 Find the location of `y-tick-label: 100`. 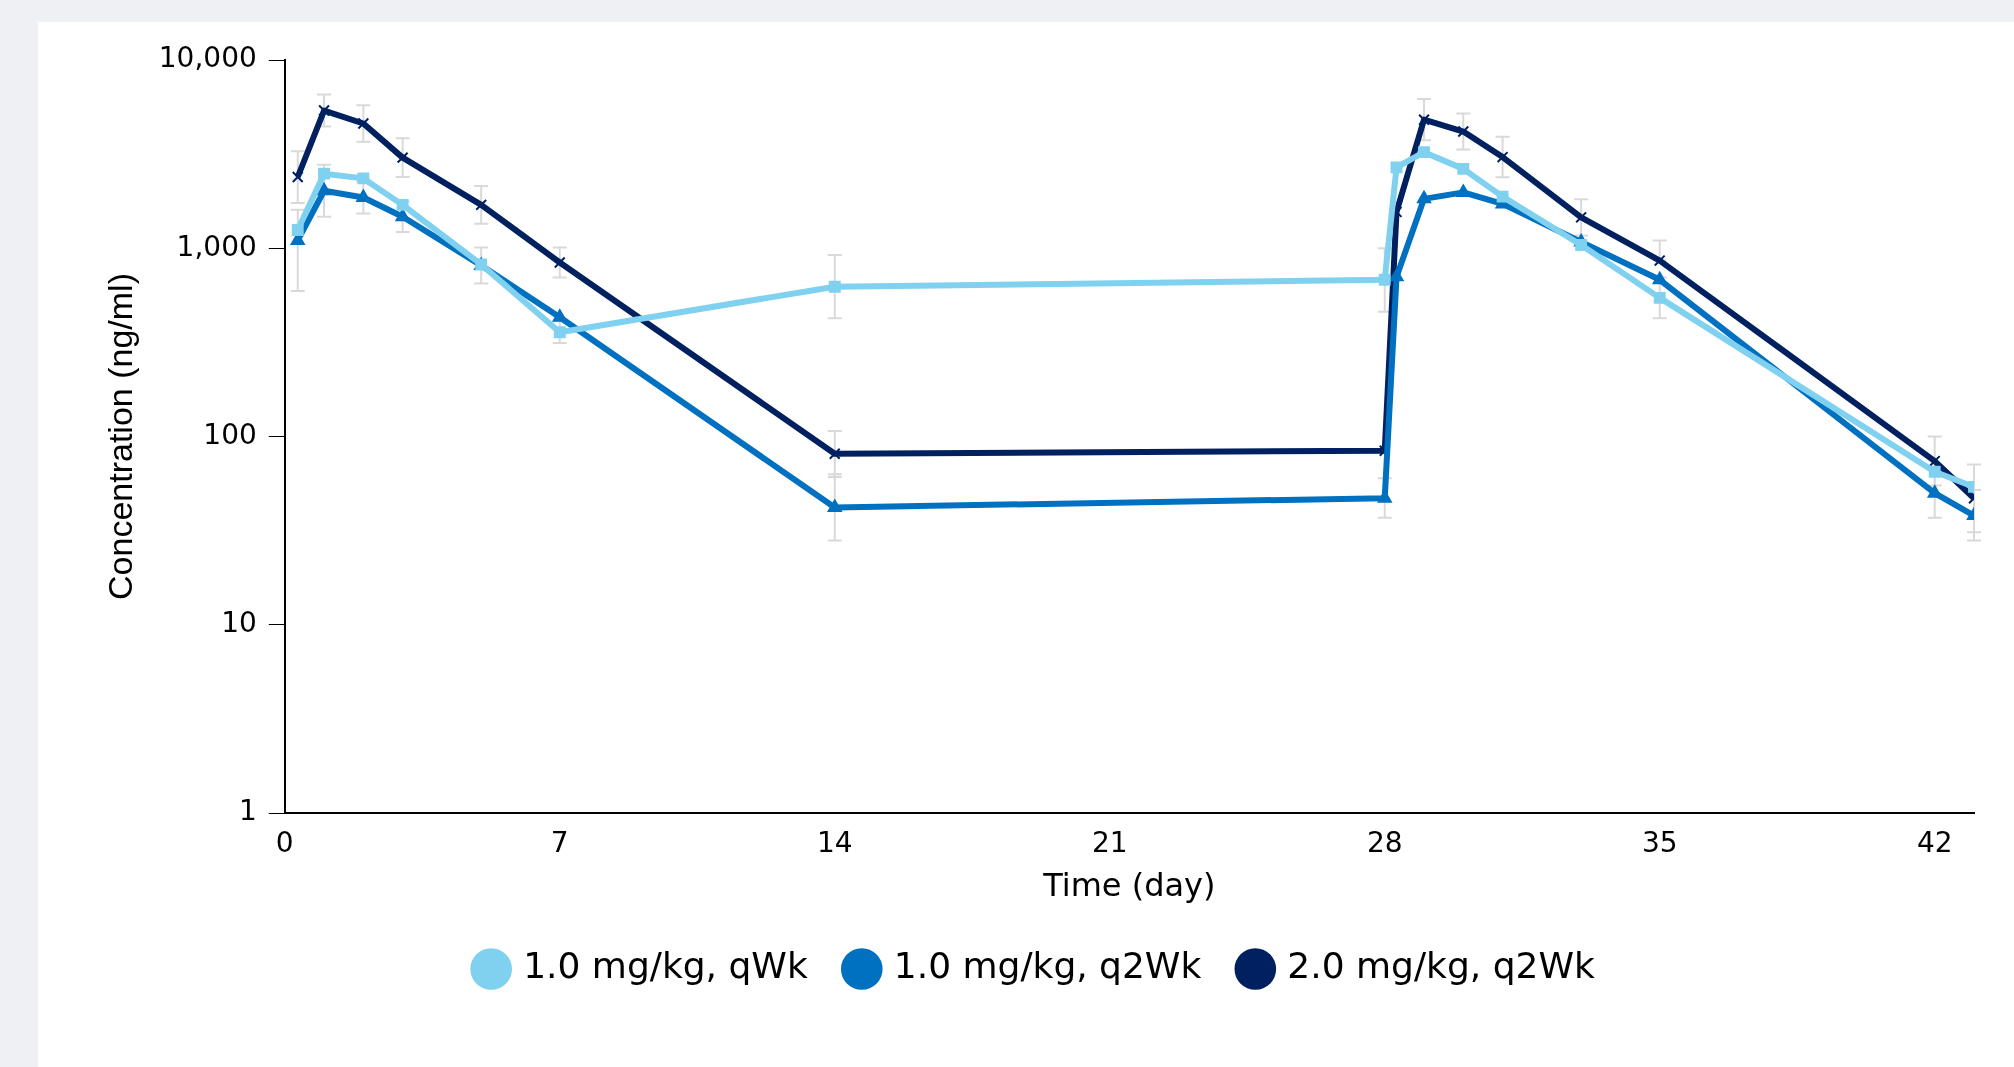

y-tick-label: 100 is located at coordinates (230, 434).